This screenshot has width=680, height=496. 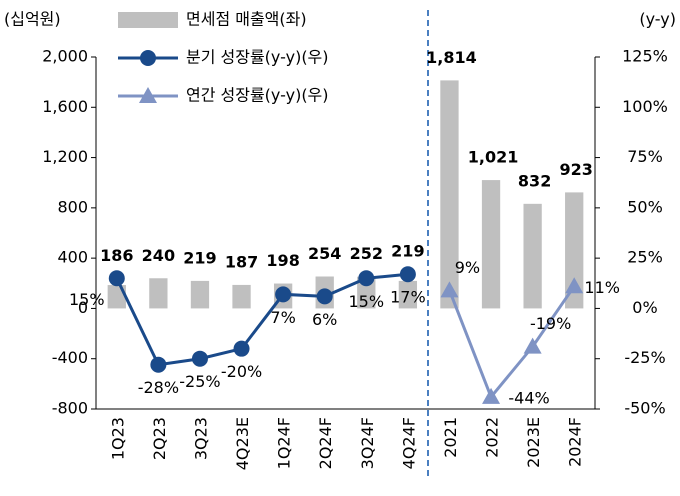 What do you see at coordinates (241, 261) in the screenshot?
I see `bar-label: 187` at bounding box center [241, 261].